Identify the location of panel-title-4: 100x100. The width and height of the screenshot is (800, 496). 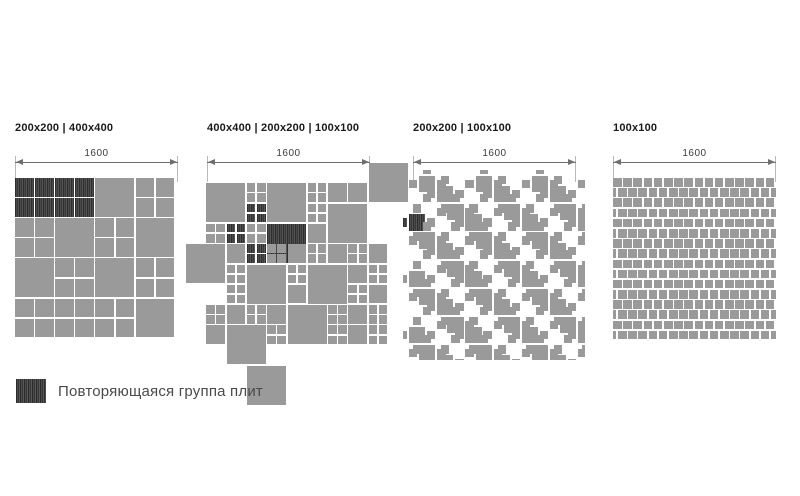
(635, 128).